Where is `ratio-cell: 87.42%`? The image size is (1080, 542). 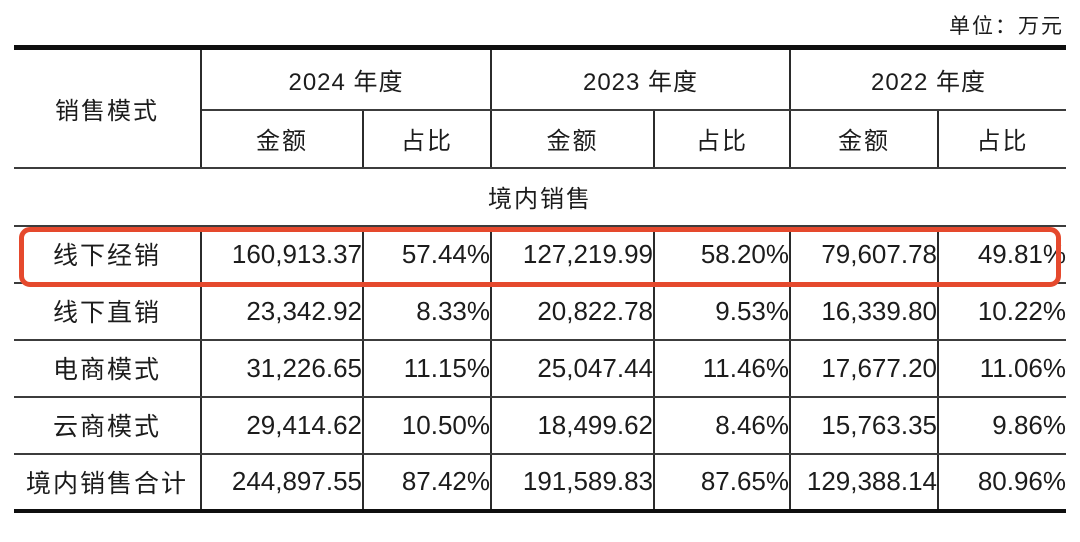
ratio-cell: 87.42% is located at coordinates (427, 482).